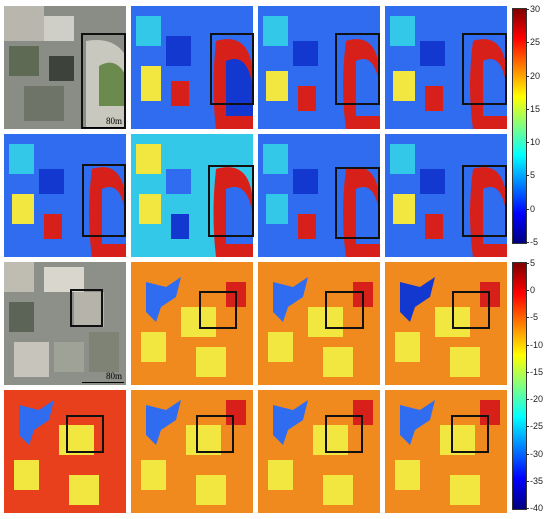 This screenshot has width=550, height=519. What do you see at coordinates (519, 126) in the screenshot?
I see `colorbar-top` at bounding box center [519, 126].